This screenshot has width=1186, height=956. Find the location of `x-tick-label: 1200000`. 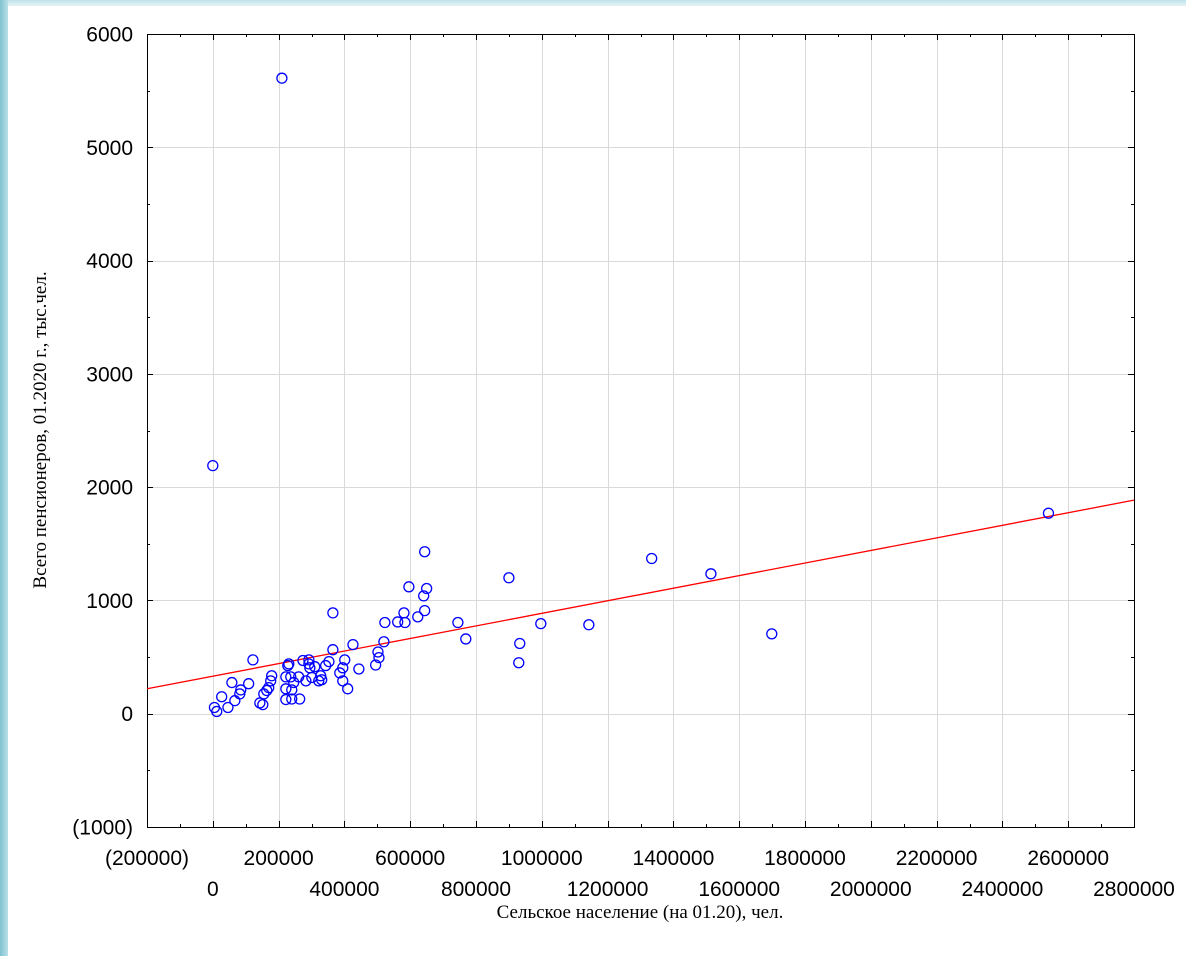

x-tick-label: 1200000 is located at coordinates (608, 889).